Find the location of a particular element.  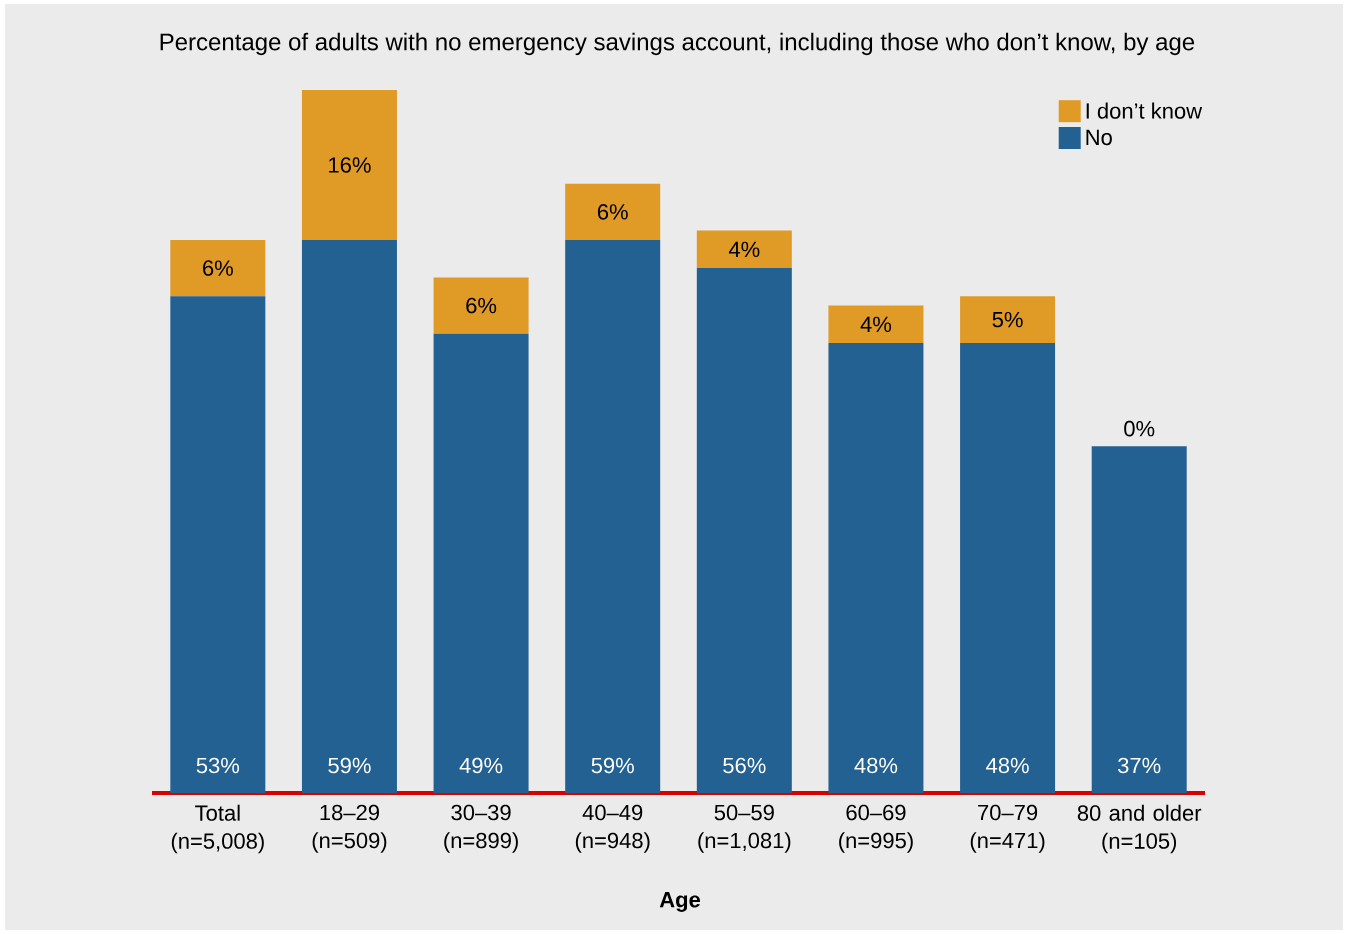

x-tick-label: 50–59 (n=1,081) is located at coordinates (744, 828).